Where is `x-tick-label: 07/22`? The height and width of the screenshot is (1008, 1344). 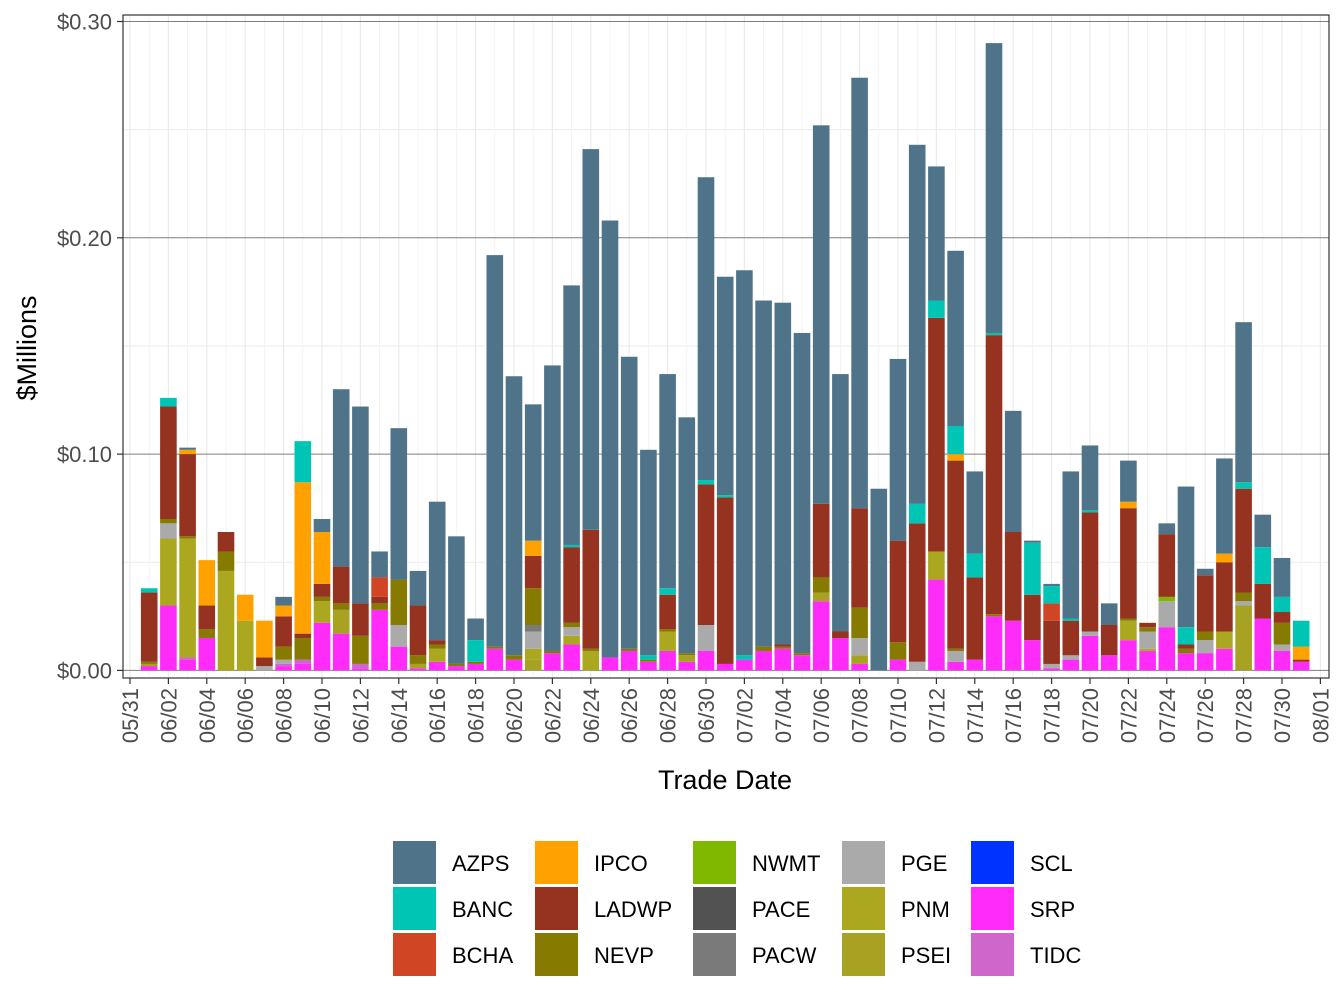
x-tick-label: 07/22 is located at coordinates (1128, 715).